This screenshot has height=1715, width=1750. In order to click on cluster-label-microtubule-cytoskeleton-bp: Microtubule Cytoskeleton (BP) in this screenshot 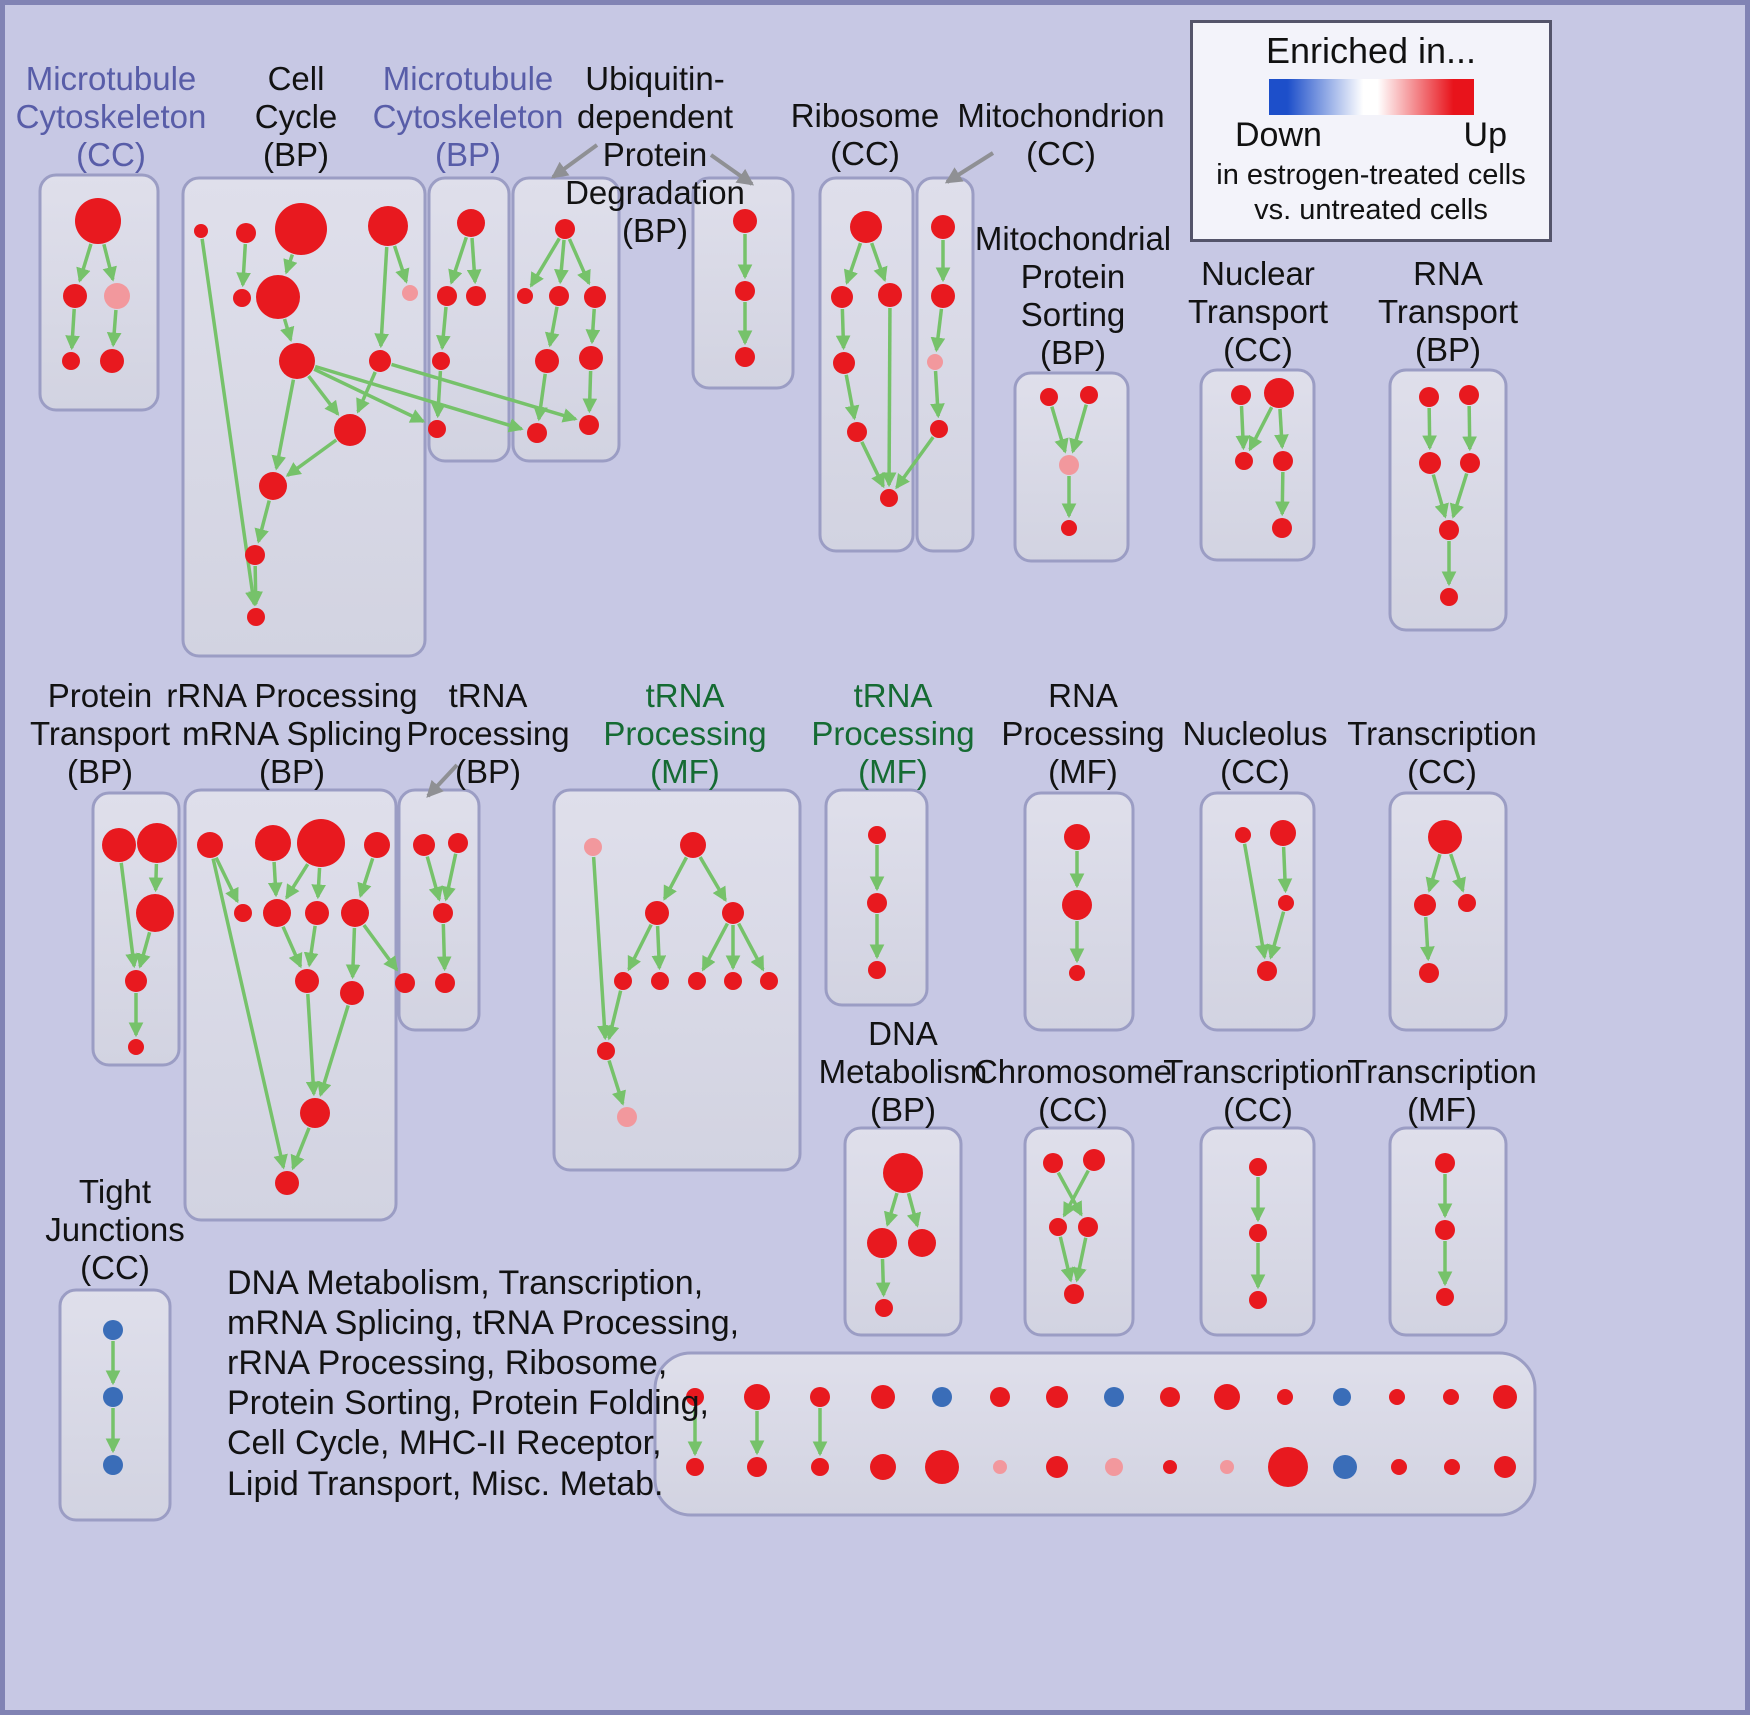, I will do `click(468, 116)`.